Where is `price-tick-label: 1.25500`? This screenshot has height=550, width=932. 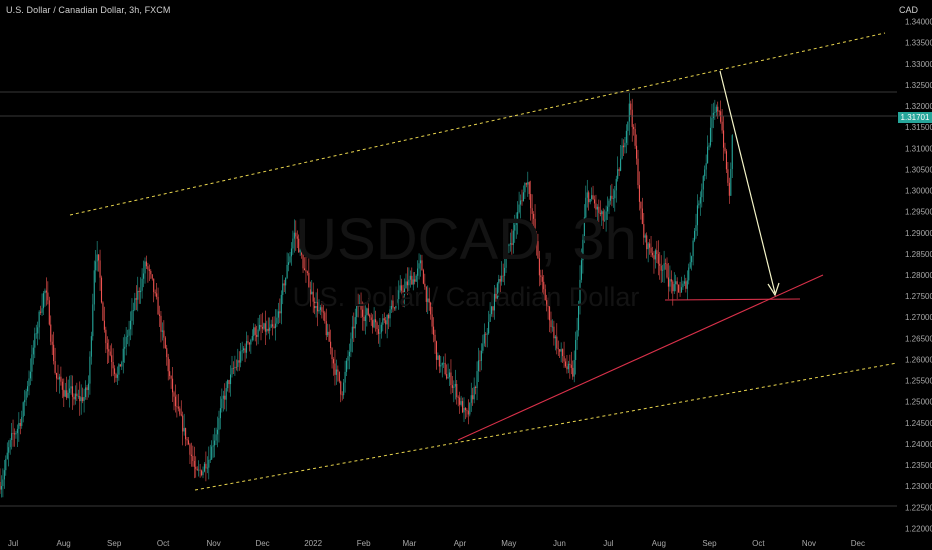 price-tick-label: 1.25500 is located at coordinates (918, 381).